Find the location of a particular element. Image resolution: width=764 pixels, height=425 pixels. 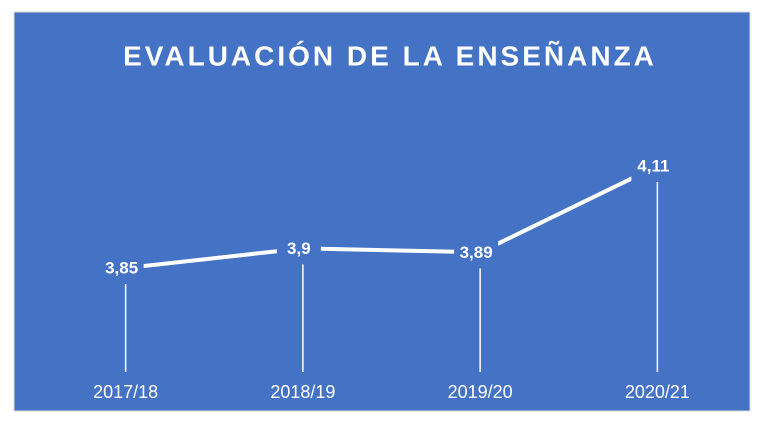

x-tick-label: 2020/21 is located at coordinates (657, 392).